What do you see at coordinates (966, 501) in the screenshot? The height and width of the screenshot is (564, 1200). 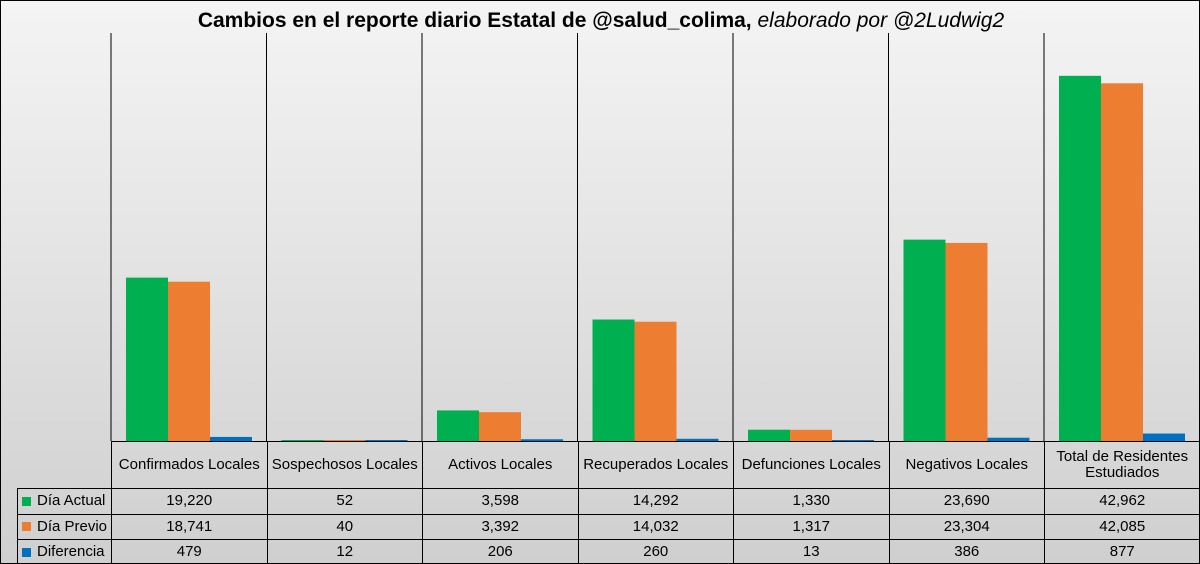 I see `data-label: 23,690` at bounding box center [966, 501].